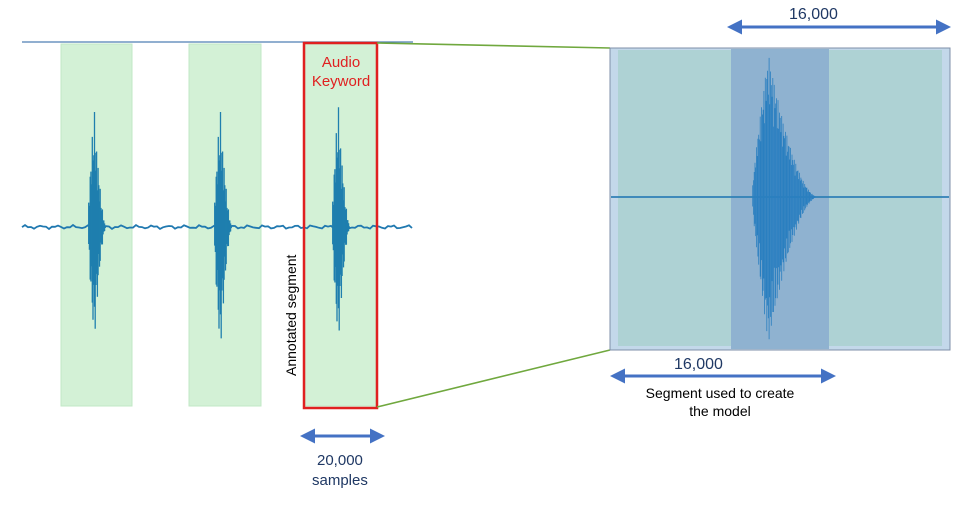 The height and width of the screenshot is (522, 967). I want to click on zoom-connector-bottom, so click(493, 378).